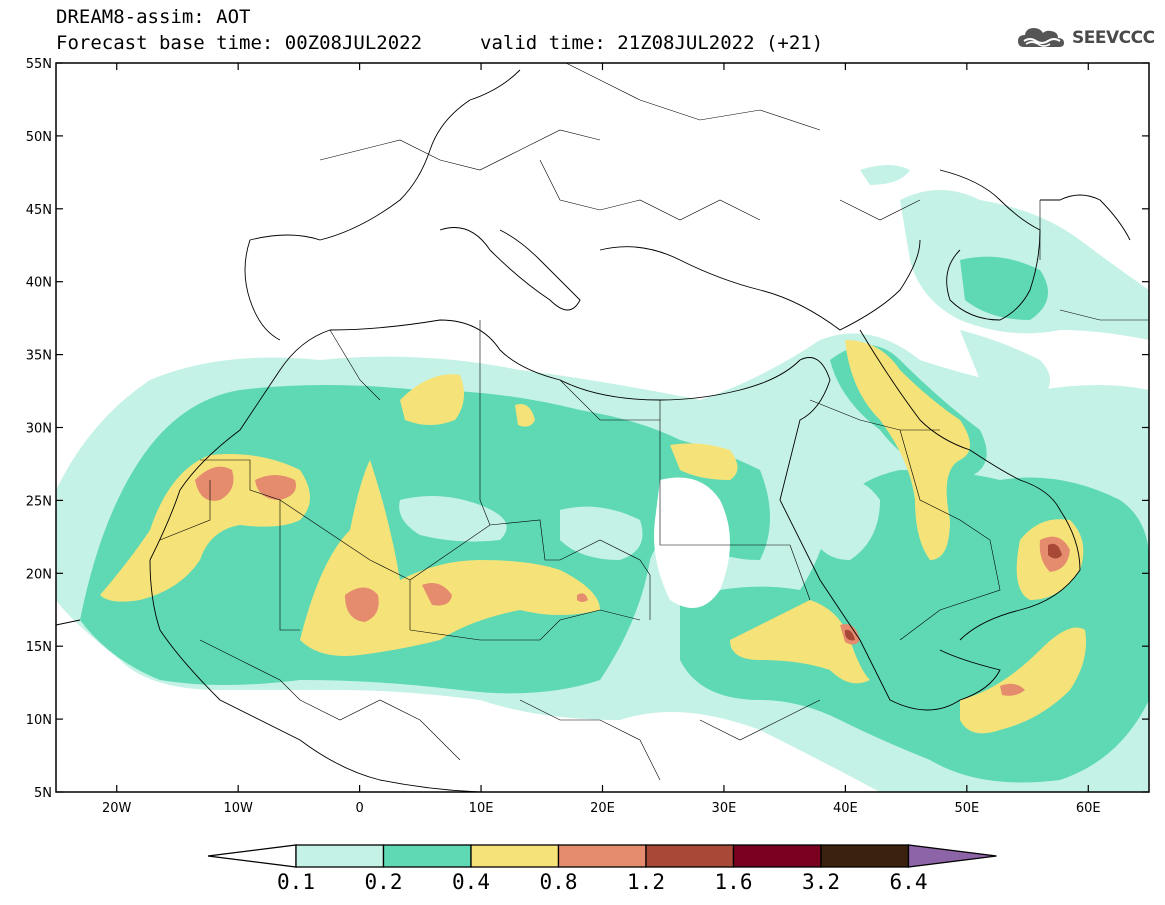 This screenshot has height=905, width=1165. Describe the element at coordinates (39, 720) in the screenshot. I see `lat-label: 10N` at that location.